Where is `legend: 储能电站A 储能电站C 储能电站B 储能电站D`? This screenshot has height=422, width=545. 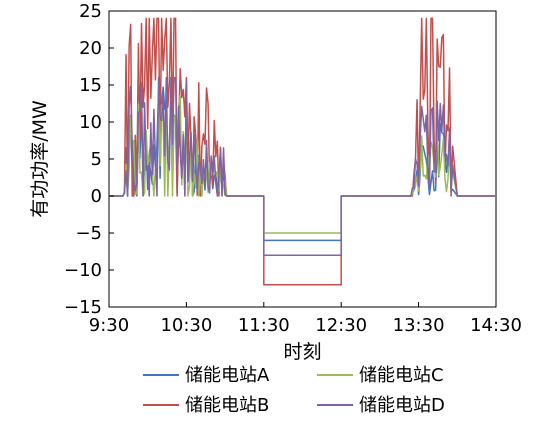 legend: 储能电站A 储能电站C 储能电站B 储能电站D is located at coordinates (294, 390).